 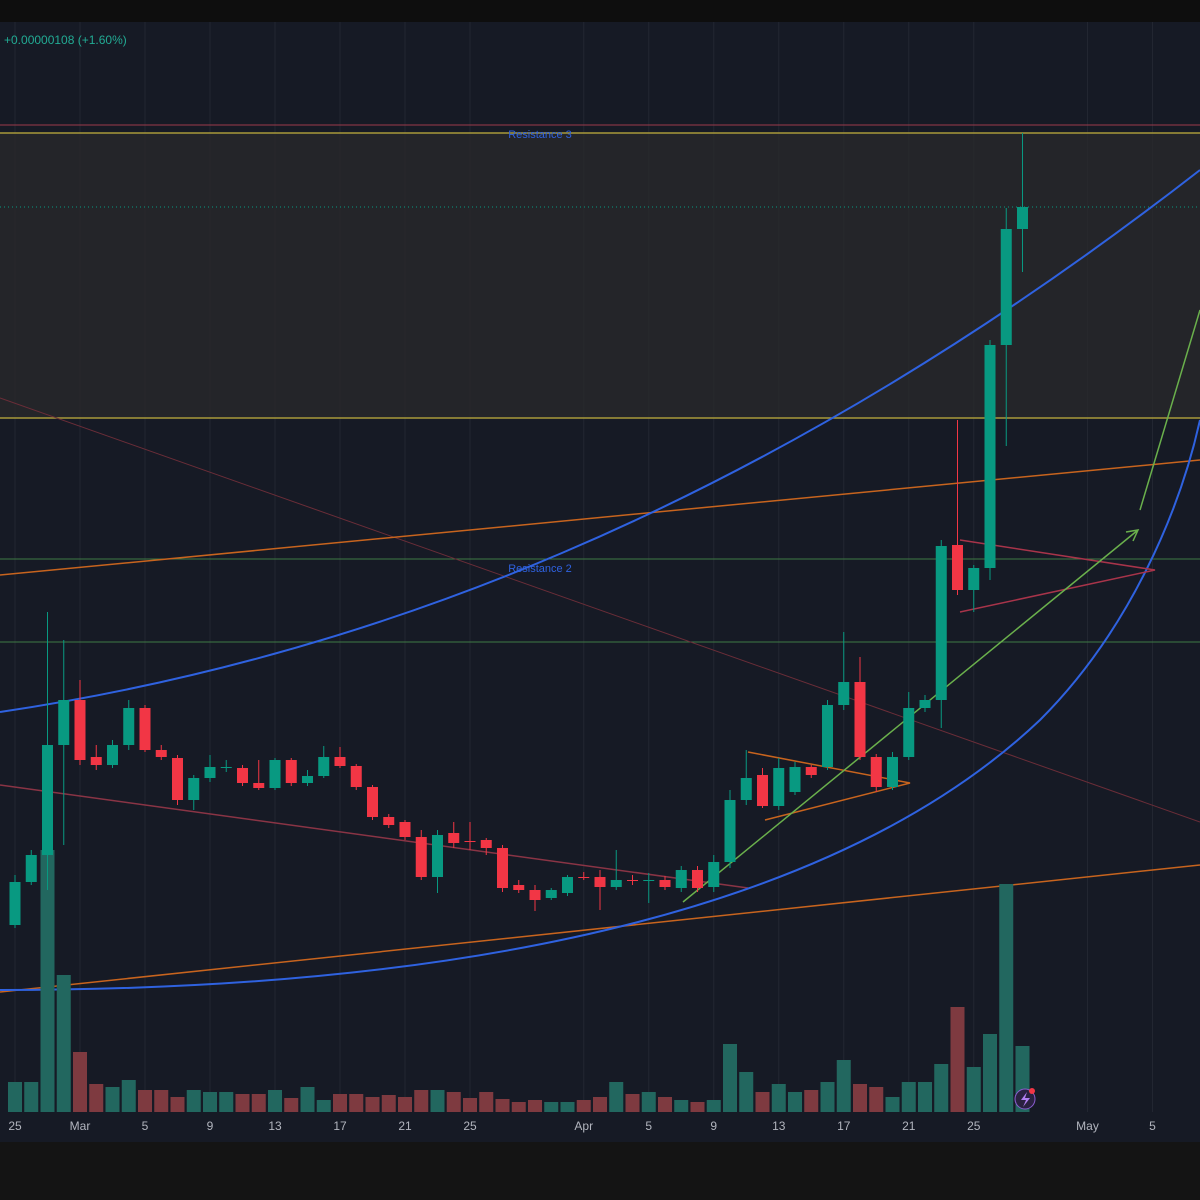 What do you see at coordinates (600, 11) in the screenshot?
I see `top-bar` at bounding box center [600, 11].